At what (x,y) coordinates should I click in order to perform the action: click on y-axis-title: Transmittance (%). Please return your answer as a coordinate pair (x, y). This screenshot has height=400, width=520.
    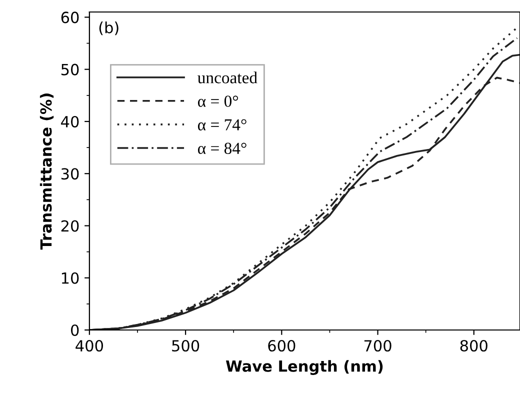
    Looking at the image, I should click on (47, 172).